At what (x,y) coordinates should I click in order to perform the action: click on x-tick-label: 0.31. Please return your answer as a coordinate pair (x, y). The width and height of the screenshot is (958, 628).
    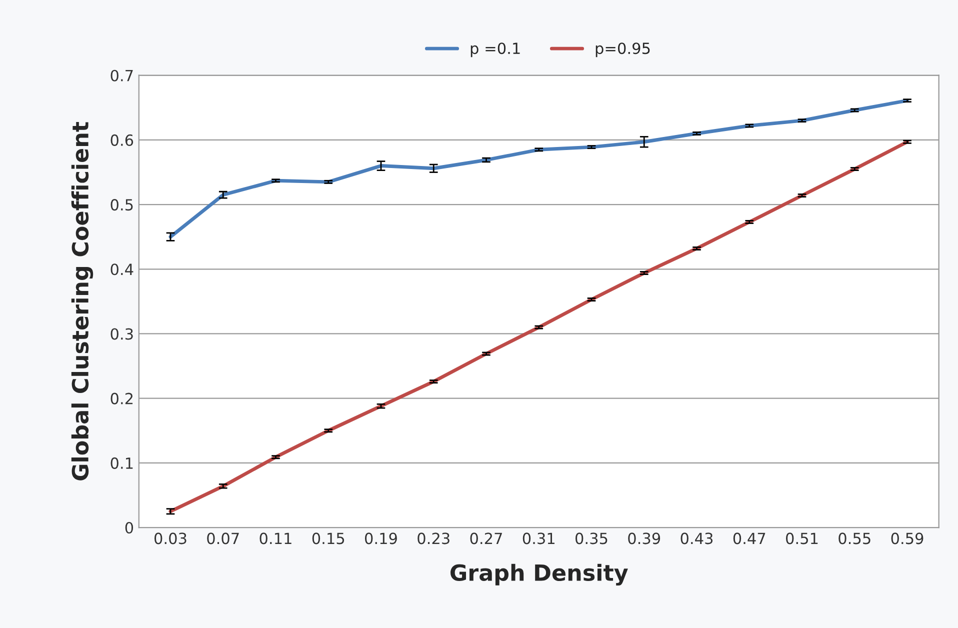
    Looking at the image, I should click on (538, 538).